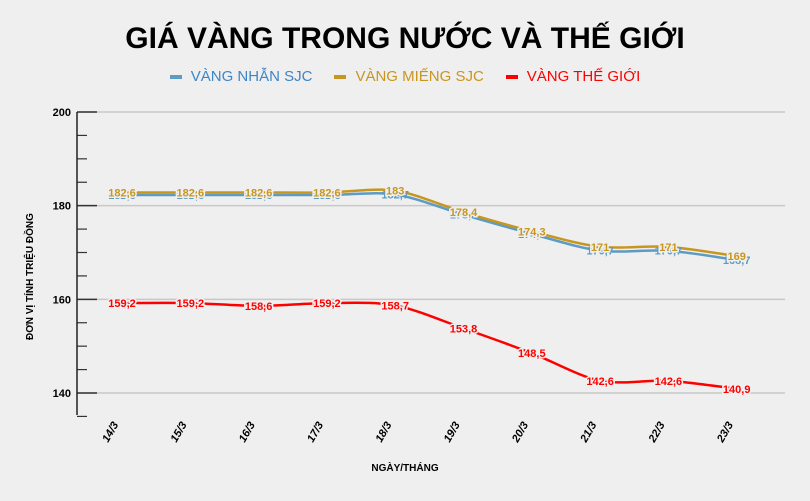 The width and height of the screenshot is (810, 501). What do you see at coordinates (725, 432) in the screenshot?
I see `x-tick-label: 23/3` at bounding box center [725, 432].